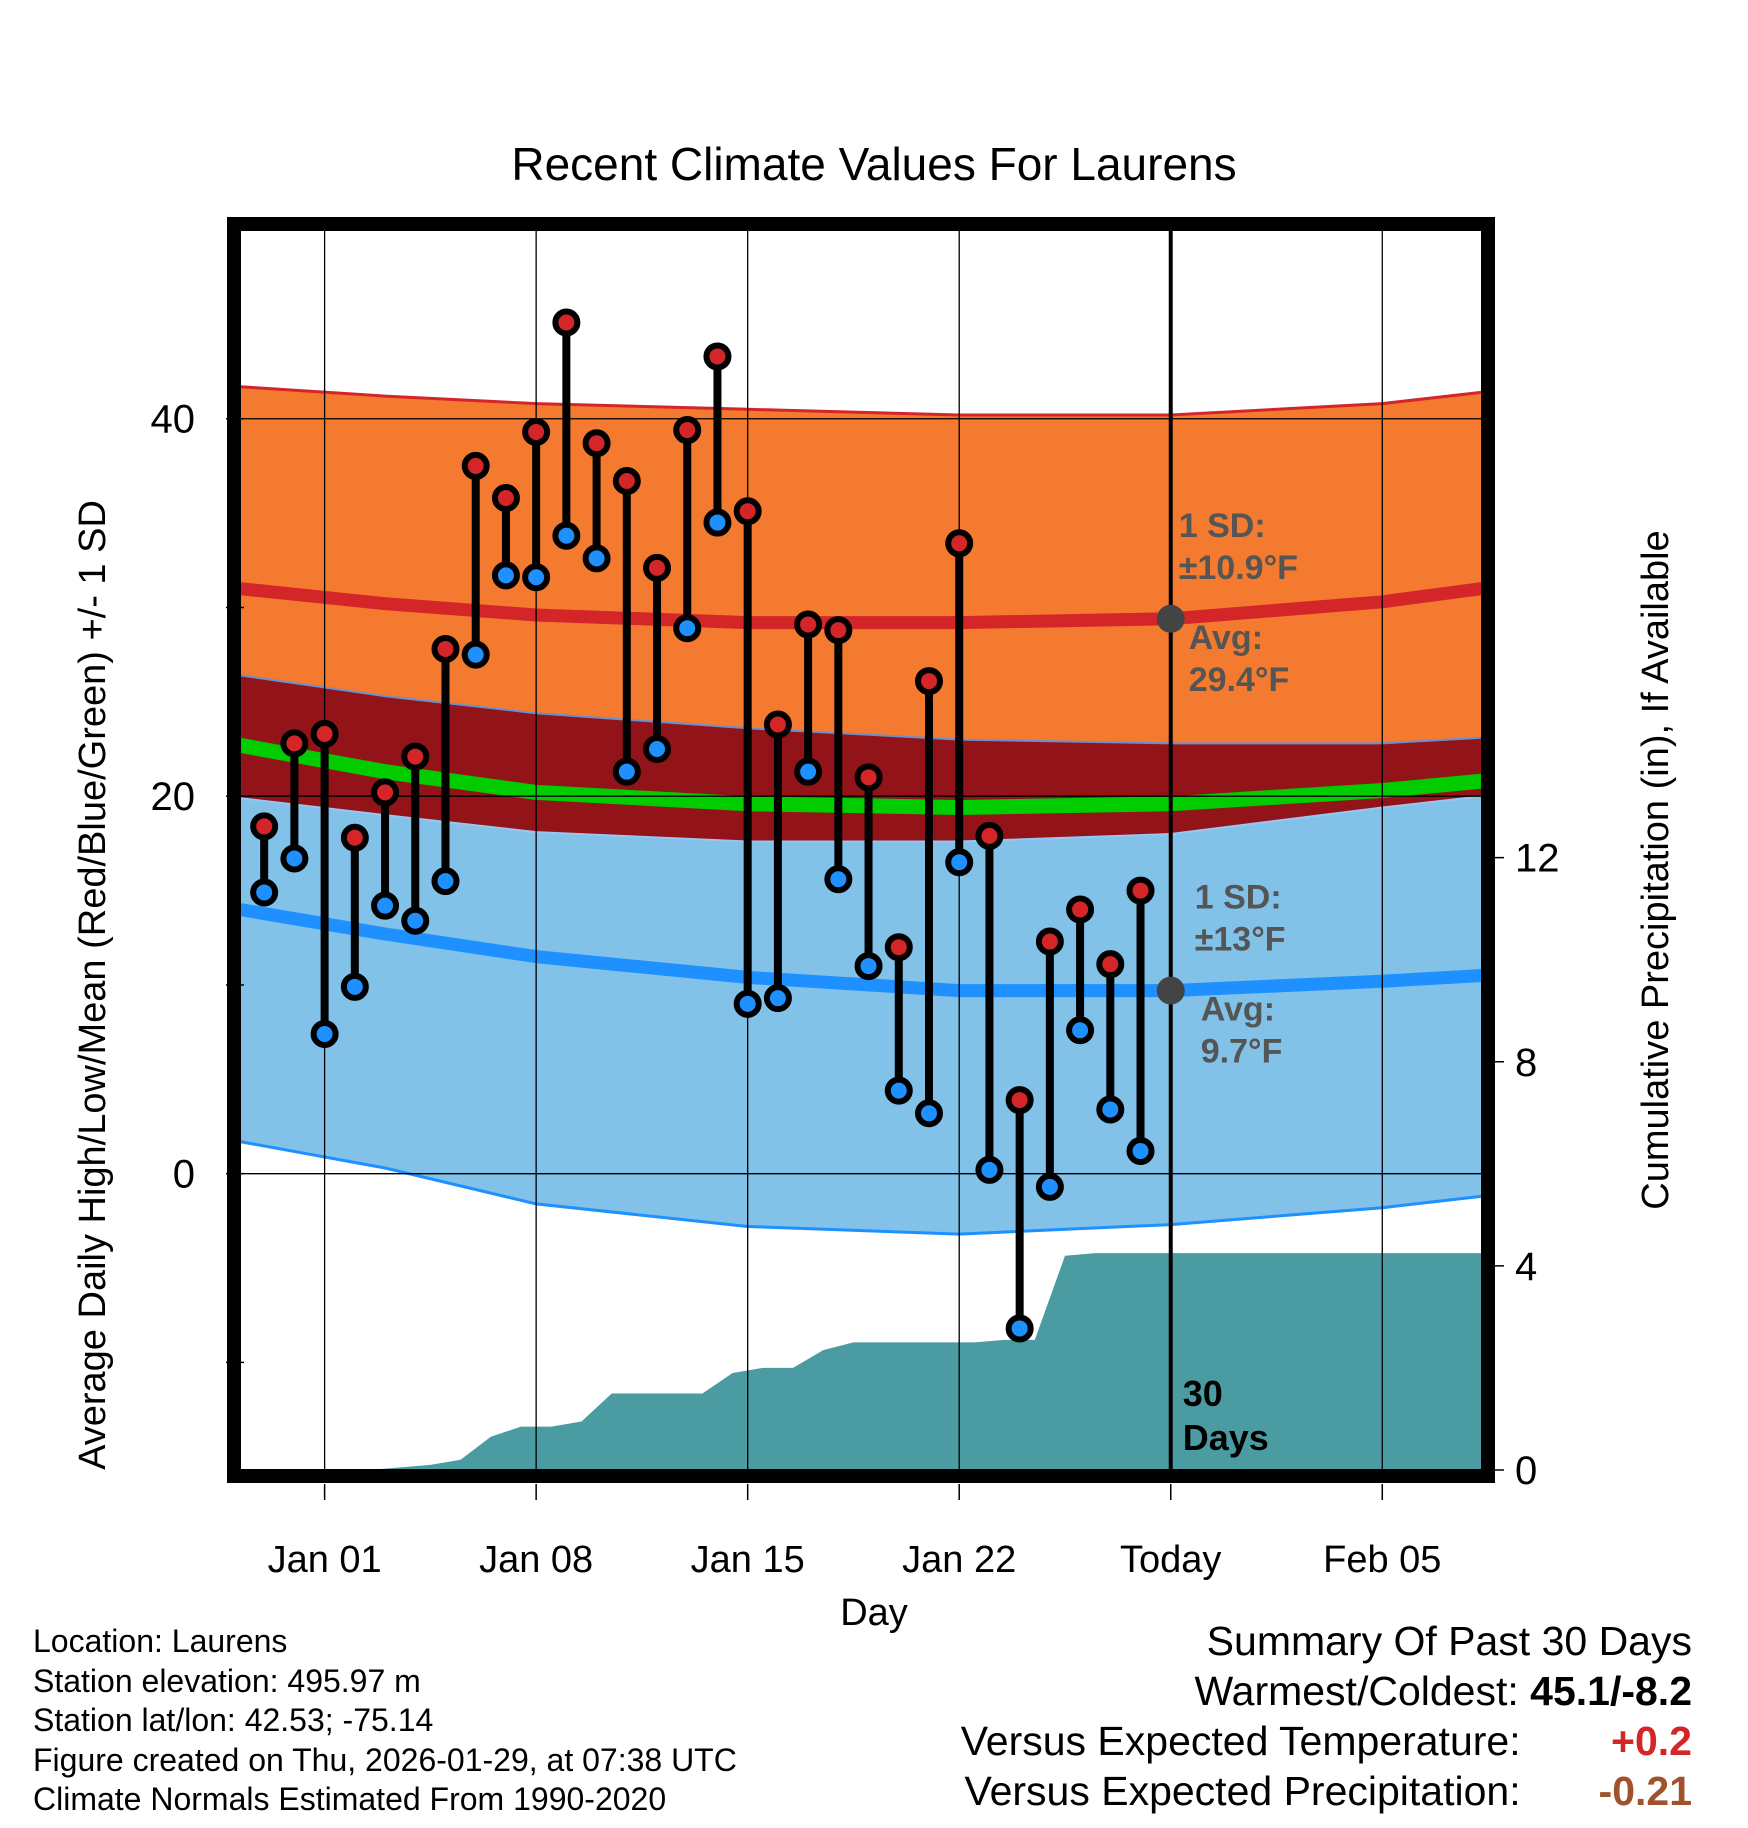 The image size is (1748, 1828). I want to click on low-avg-dot, so click(1170, 990).